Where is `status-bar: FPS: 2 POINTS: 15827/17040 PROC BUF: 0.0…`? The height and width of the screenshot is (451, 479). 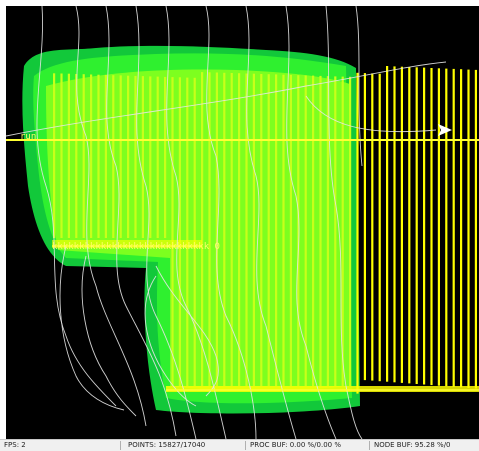 status-bar: FPS: 2 POINTS: 15827/17040 PROC BUF: 0.0… is located at coordinates (239, 445).